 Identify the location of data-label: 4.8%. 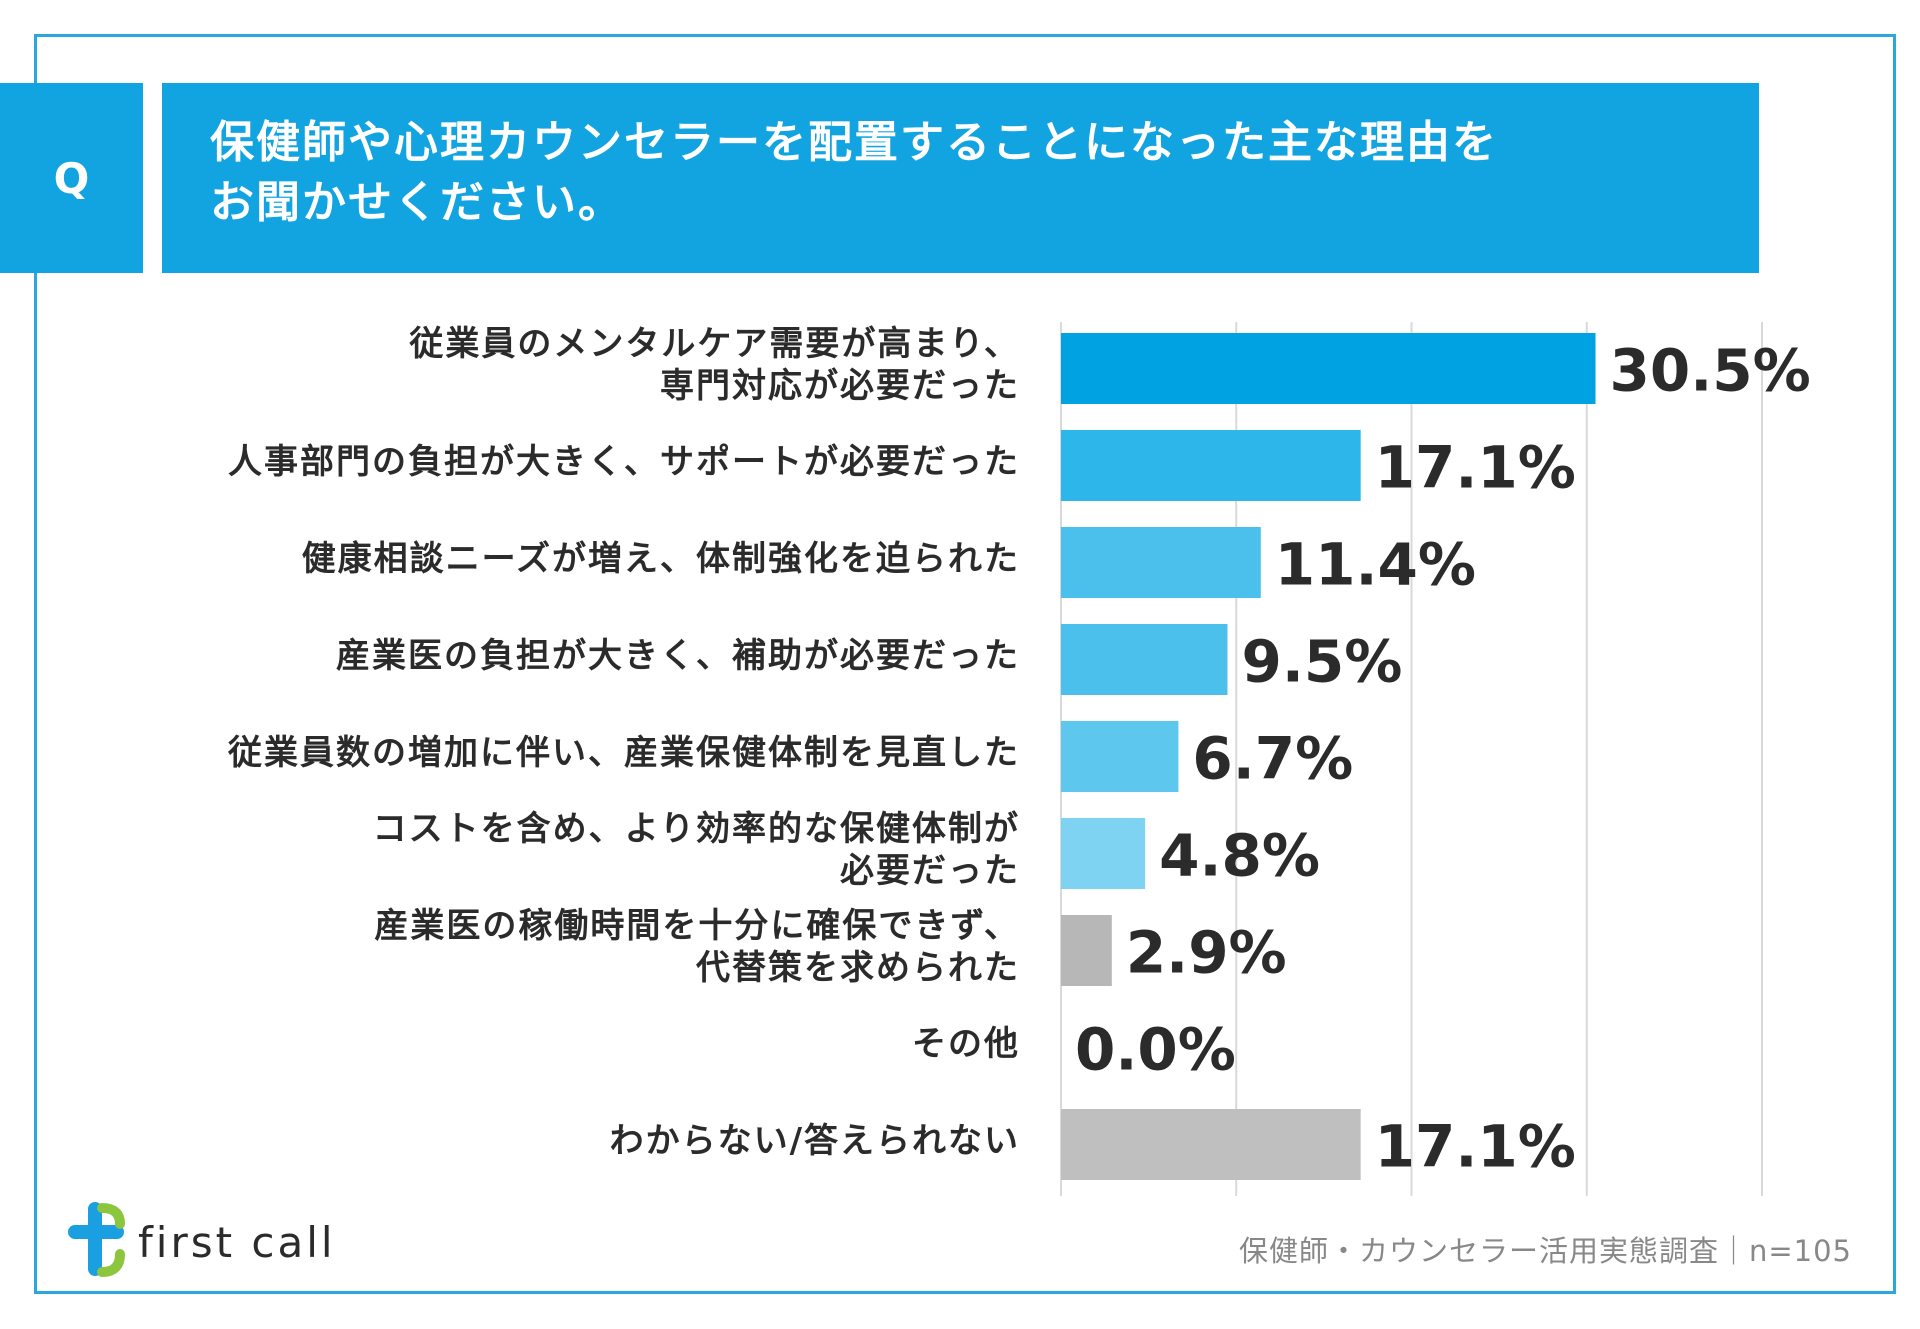
(1239, 856).